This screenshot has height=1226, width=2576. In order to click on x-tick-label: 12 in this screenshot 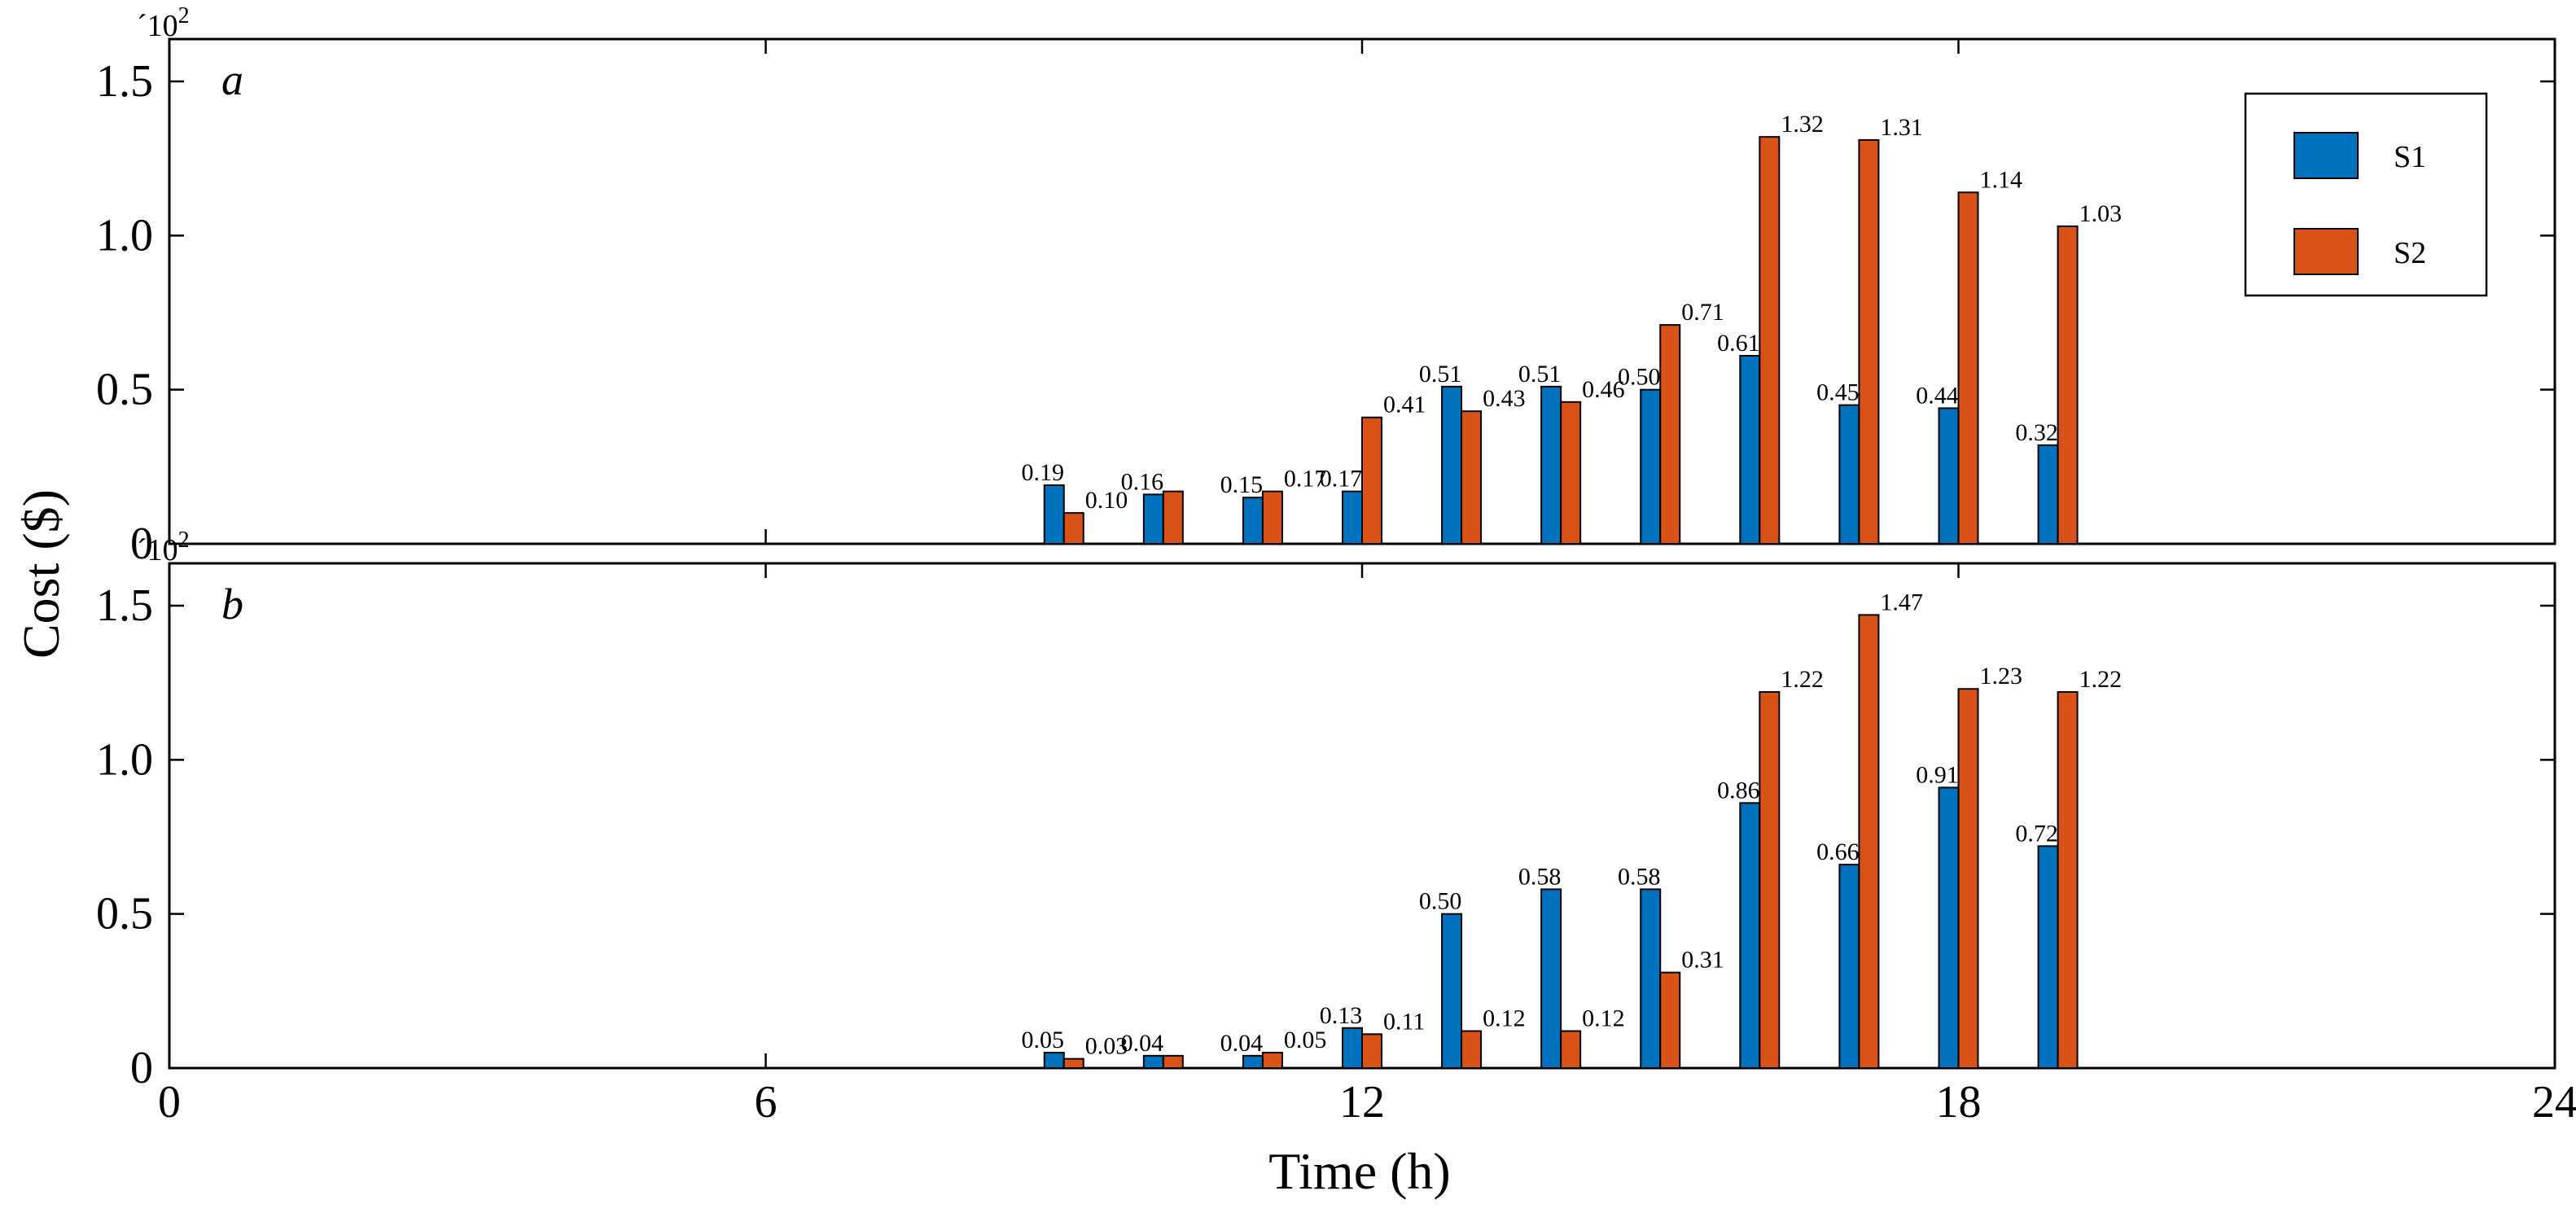, I will do `click(1362, 1102)`.